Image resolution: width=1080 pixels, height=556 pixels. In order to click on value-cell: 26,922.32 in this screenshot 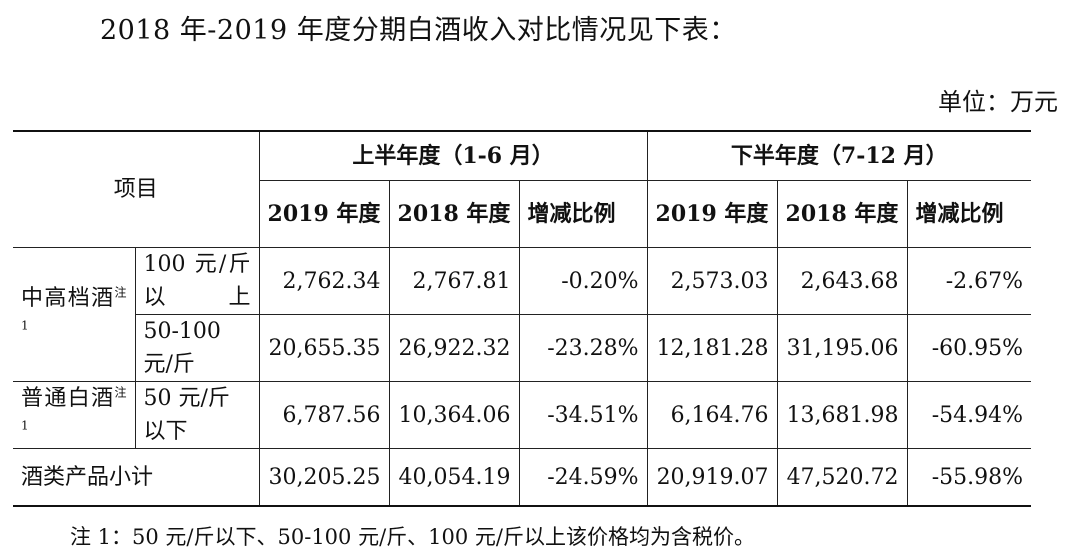, I will do `click(454, 348)`.